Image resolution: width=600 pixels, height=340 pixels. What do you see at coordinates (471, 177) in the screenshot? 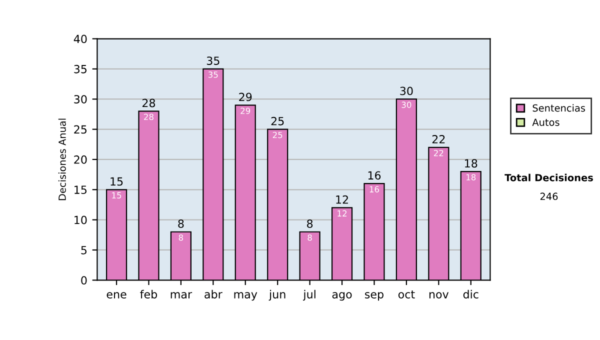
I see `data-label: 18` at bounding box center [471, 177].